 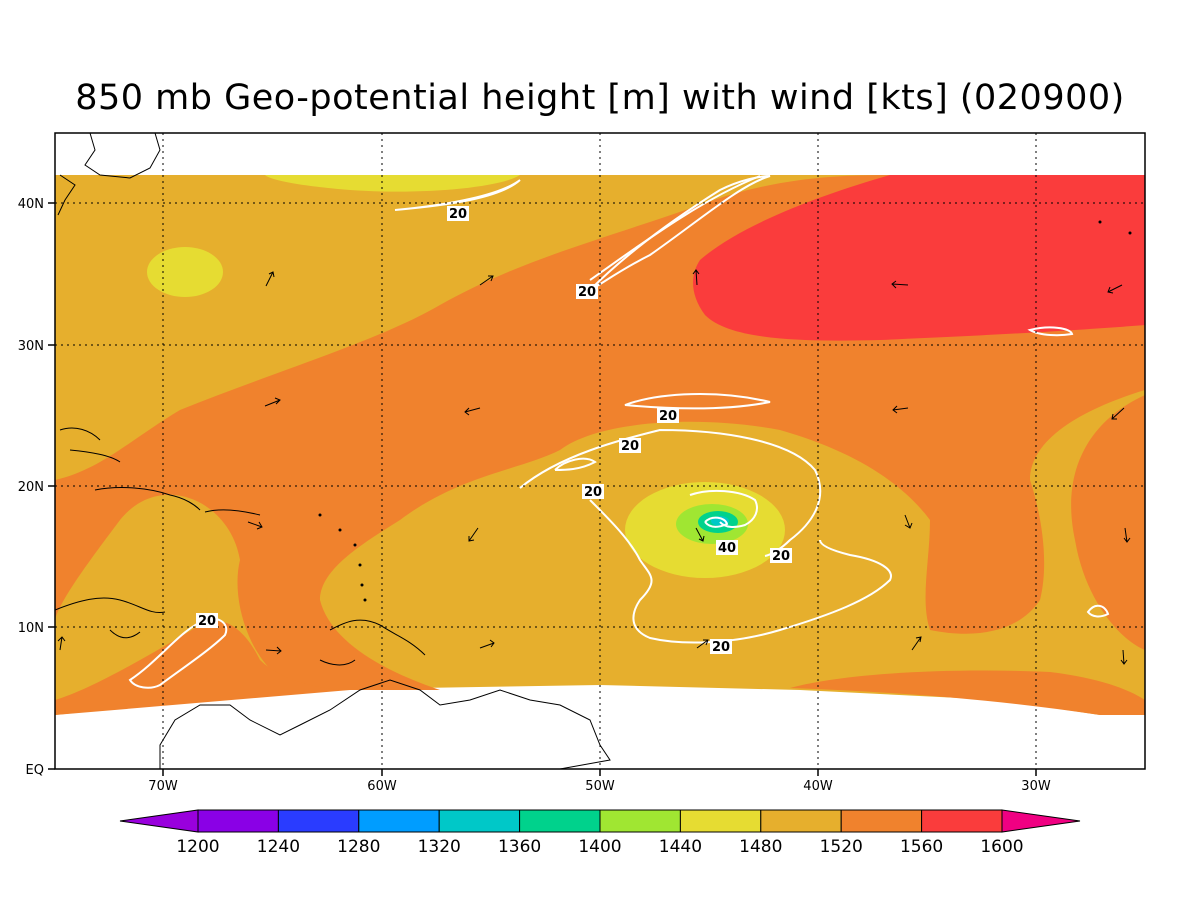 What do you see at coordinates (600, 786) in the screenshot?
I see `lon-label-50w: 50W` at bounding box center [600, 786].